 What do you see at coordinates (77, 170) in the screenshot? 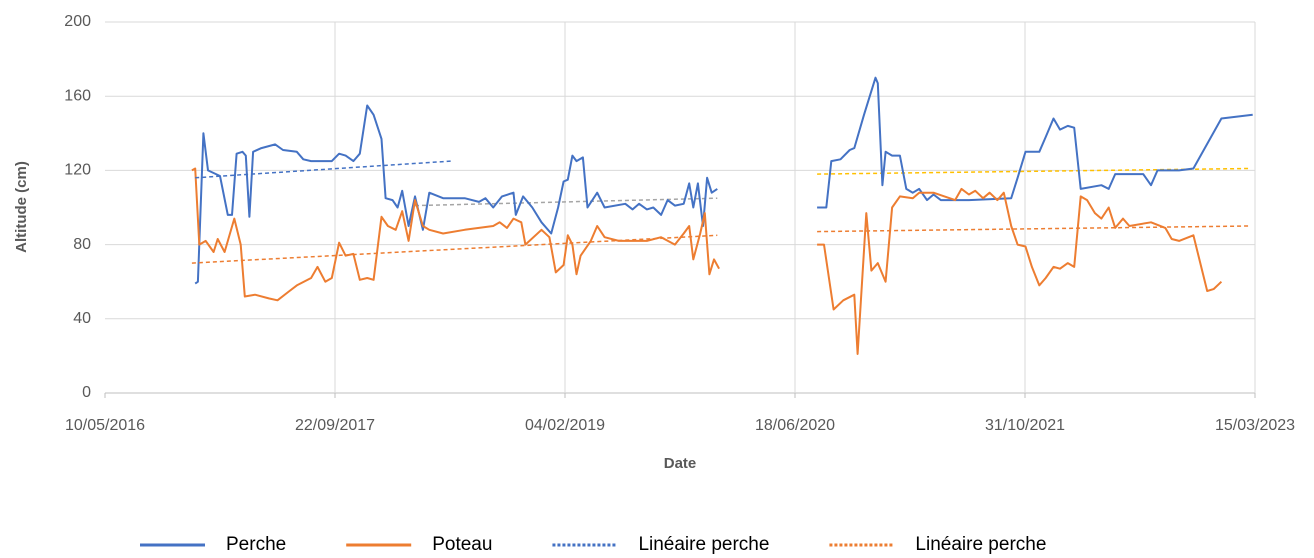
I see `y-tick-label: 120` at bounding box center [77, 170].